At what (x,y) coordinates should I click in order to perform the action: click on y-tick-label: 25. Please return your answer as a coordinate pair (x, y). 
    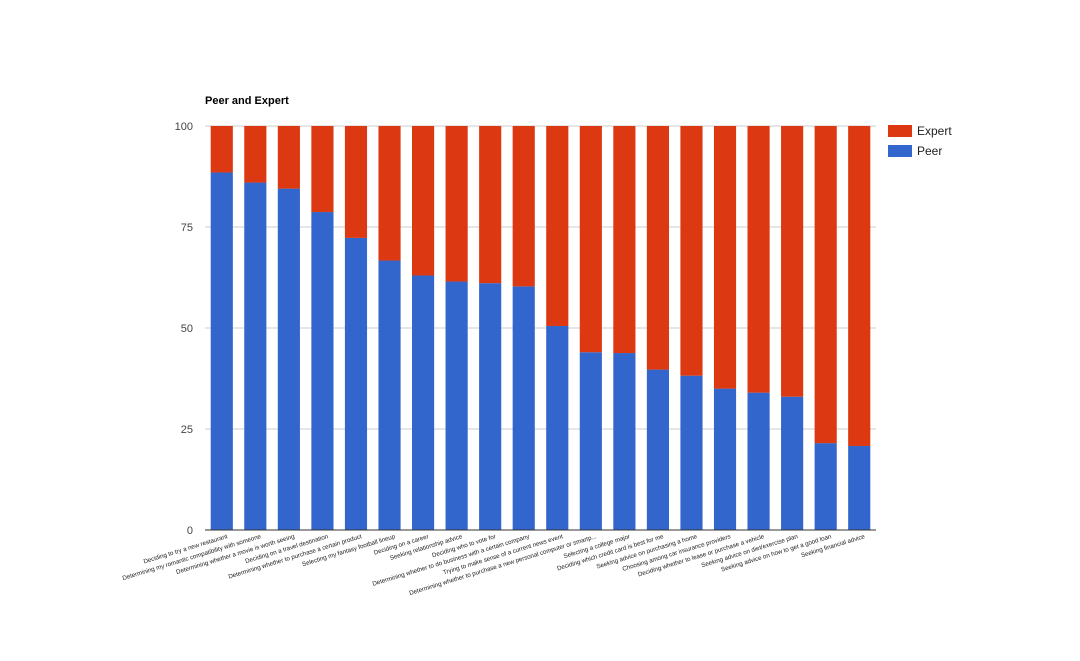
    Looking at the image, I should click on (187, 430).